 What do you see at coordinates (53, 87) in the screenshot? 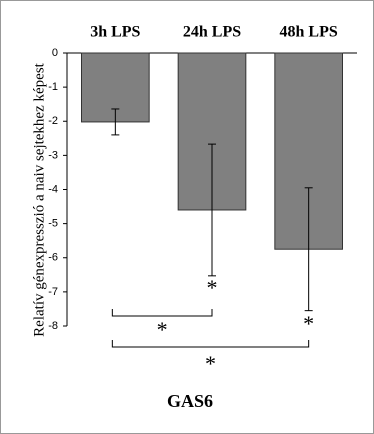
I see `y-tick-label: -1` at bounding box center [53, 87].